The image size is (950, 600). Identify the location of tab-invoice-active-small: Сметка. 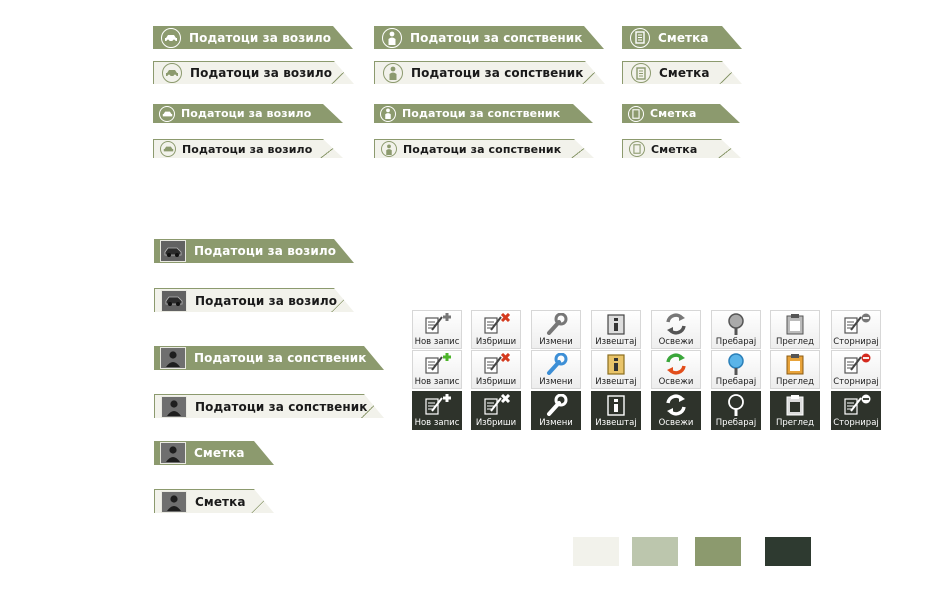
(681, 113).